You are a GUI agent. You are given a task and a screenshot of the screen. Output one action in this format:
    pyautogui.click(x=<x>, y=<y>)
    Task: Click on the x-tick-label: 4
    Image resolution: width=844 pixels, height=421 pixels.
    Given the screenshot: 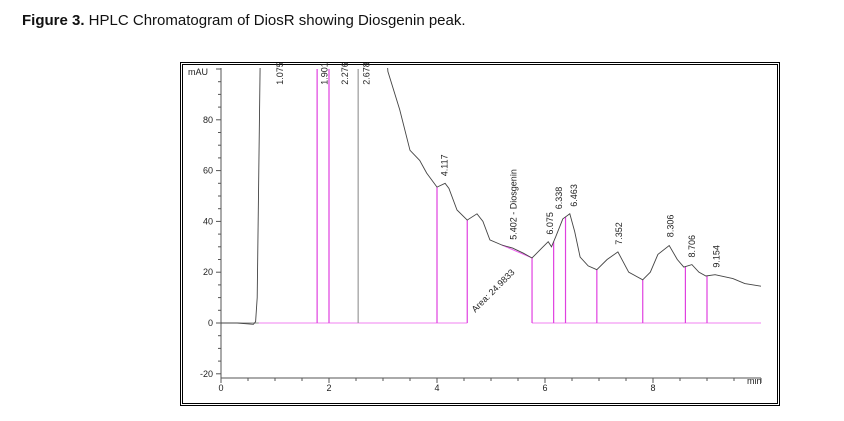 What is the action you would take?
    pyautogui.click(x=436, y=388)
    